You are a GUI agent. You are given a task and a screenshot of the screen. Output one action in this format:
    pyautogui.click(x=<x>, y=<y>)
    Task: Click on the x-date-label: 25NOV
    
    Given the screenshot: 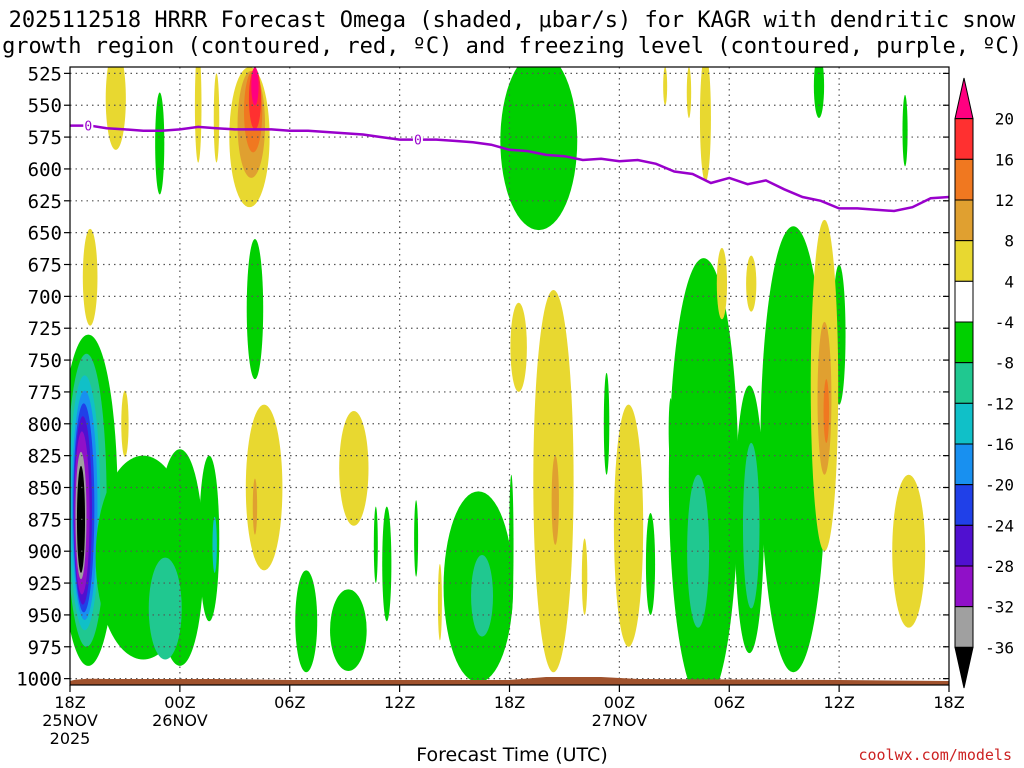 What is the action you would take?
    pyautogui.click(x=70, y=720)
    